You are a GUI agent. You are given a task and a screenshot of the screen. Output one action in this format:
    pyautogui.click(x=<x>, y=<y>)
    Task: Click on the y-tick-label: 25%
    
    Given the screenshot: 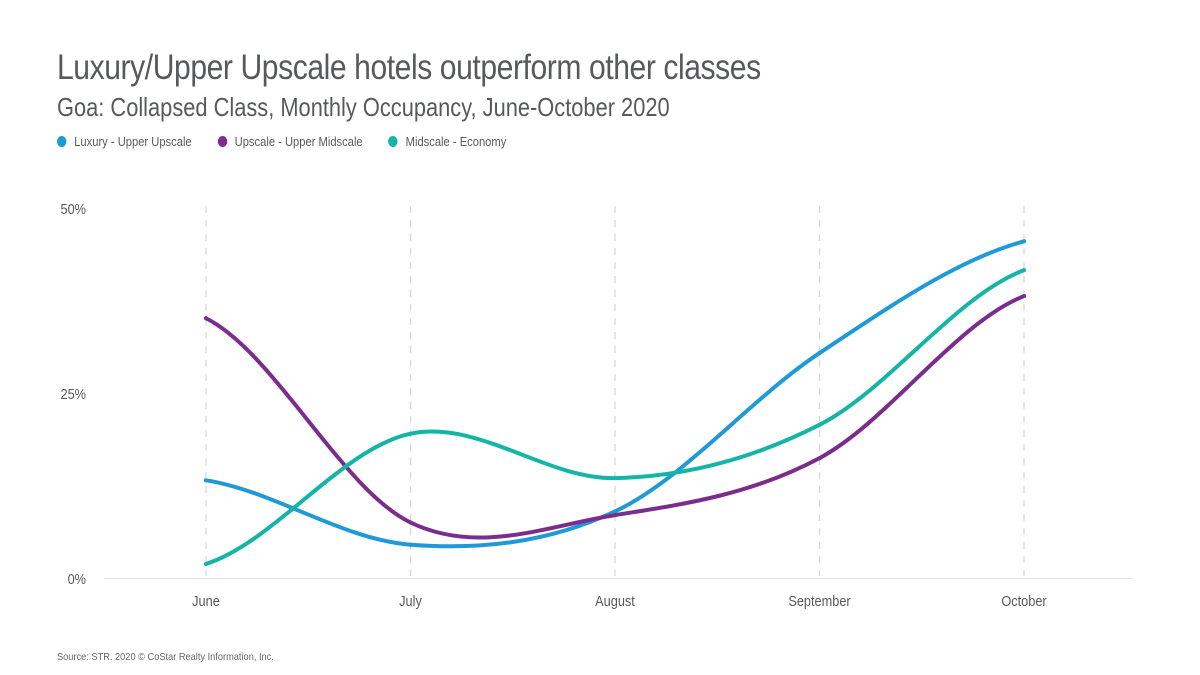 What is the action you would take?
    pyautogui.click(x=73, y=393)
    